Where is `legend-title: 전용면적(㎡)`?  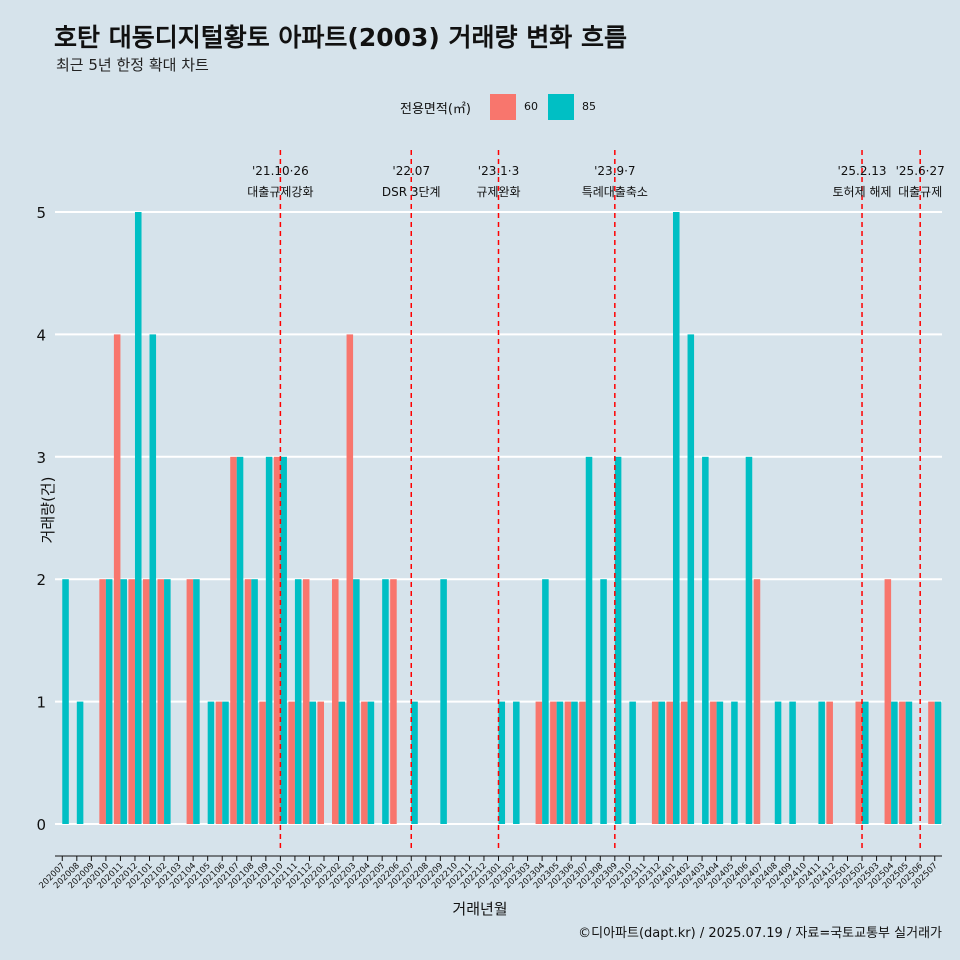
legend-title: 전용면적(㎡) is located at coordinates (435, 109).